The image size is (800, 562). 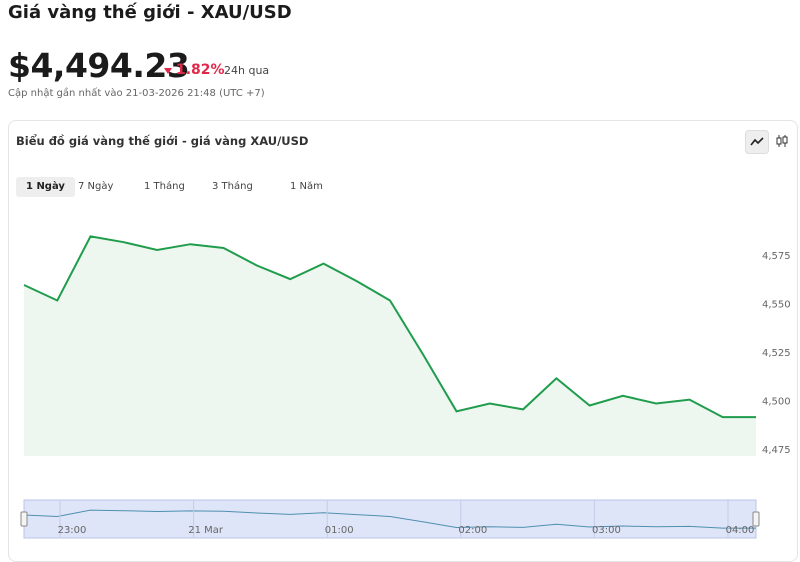 What do you see at coordinates (339, 530) in the screenshot?
I see `navigator-label: 01:00` at bounding box center [339, 530].